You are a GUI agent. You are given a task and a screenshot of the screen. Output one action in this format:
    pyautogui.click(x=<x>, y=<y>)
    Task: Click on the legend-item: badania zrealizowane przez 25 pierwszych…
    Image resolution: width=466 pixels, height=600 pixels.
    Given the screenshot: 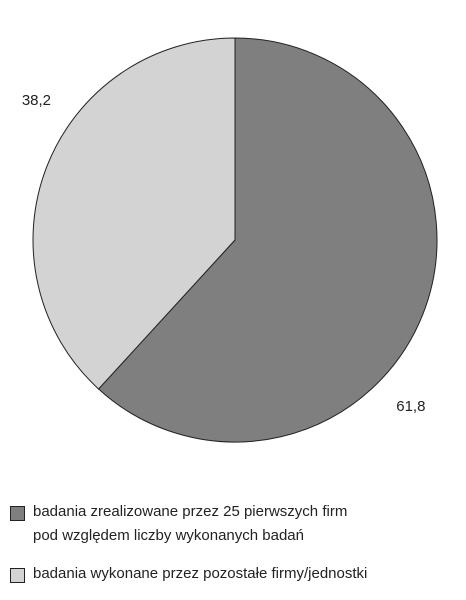 What is the action you would take?
    pyautogui.click(x=233, y=524)
    